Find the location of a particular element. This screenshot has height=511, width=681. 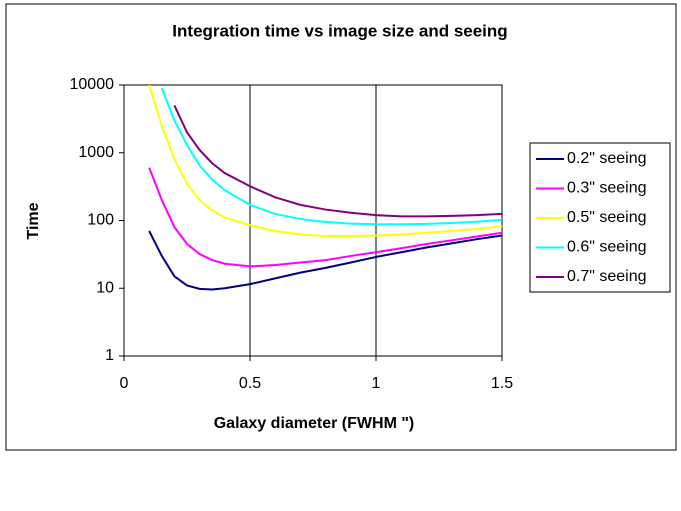

y-axis-title: Time is located at coordinates (33, 220).